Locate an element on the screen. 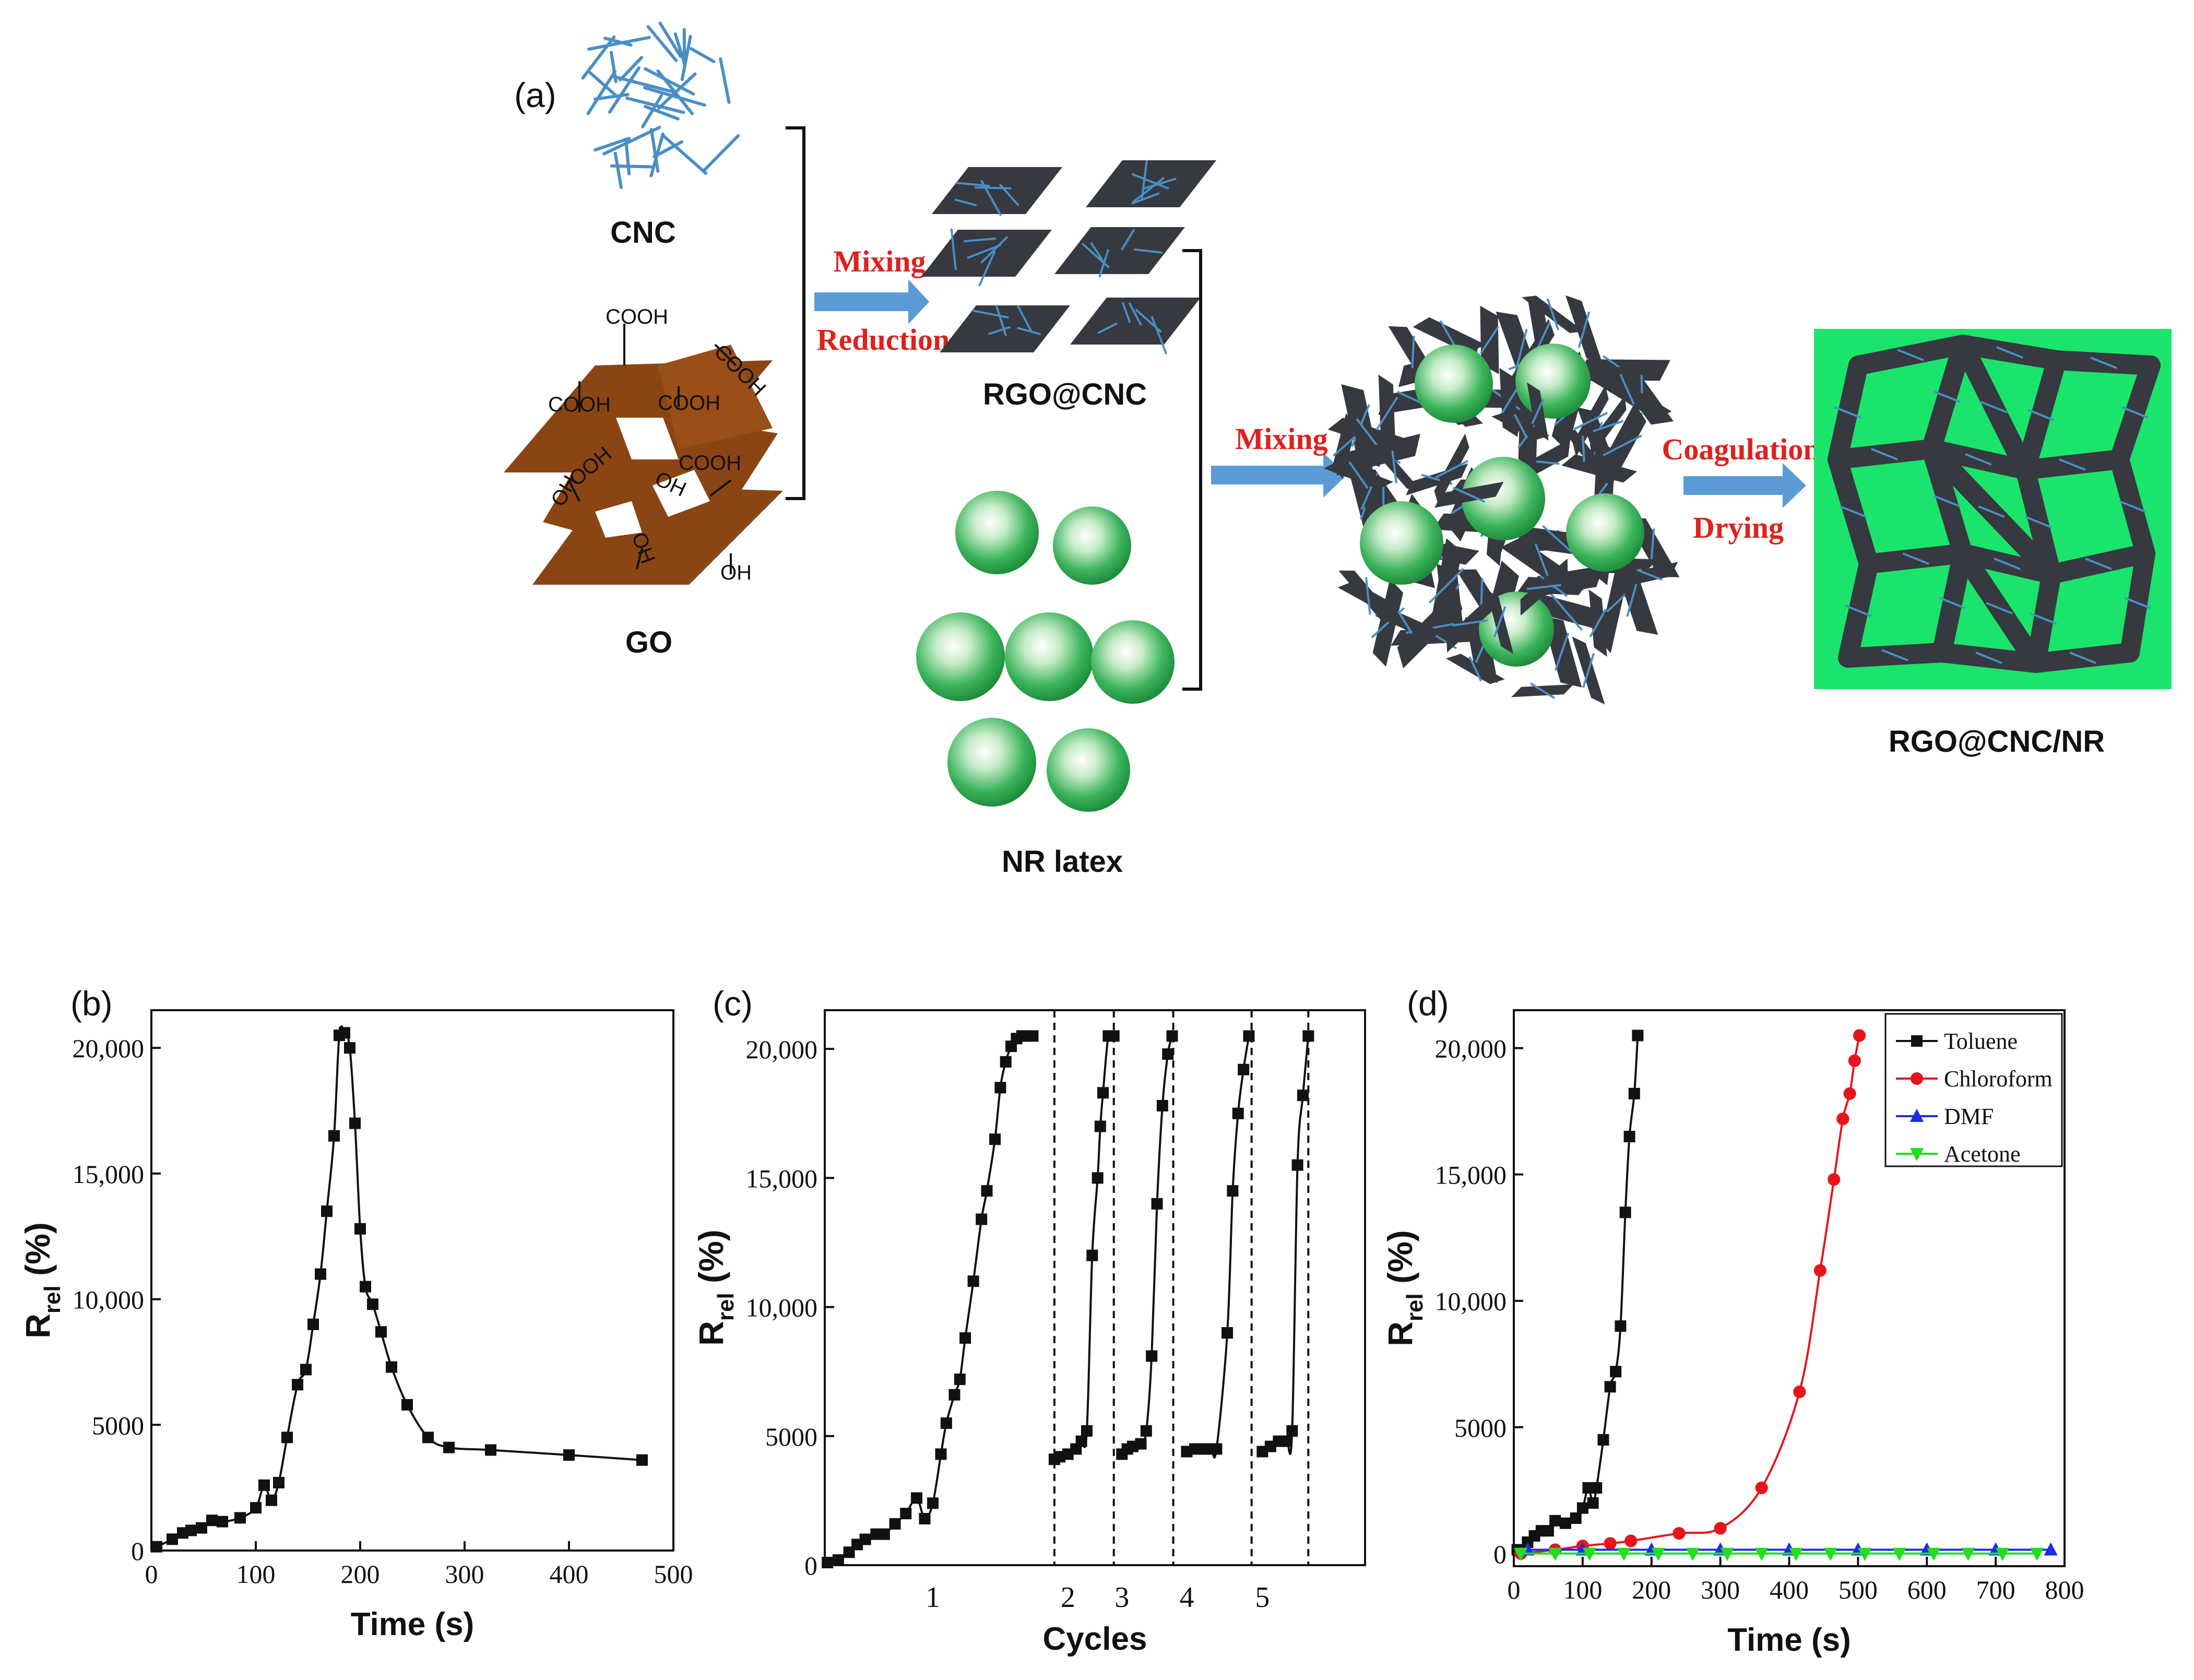 Image resolution: width=2194 pixels, height=1680 pixels. svg-text: OH is located at coordinates (736, 572).